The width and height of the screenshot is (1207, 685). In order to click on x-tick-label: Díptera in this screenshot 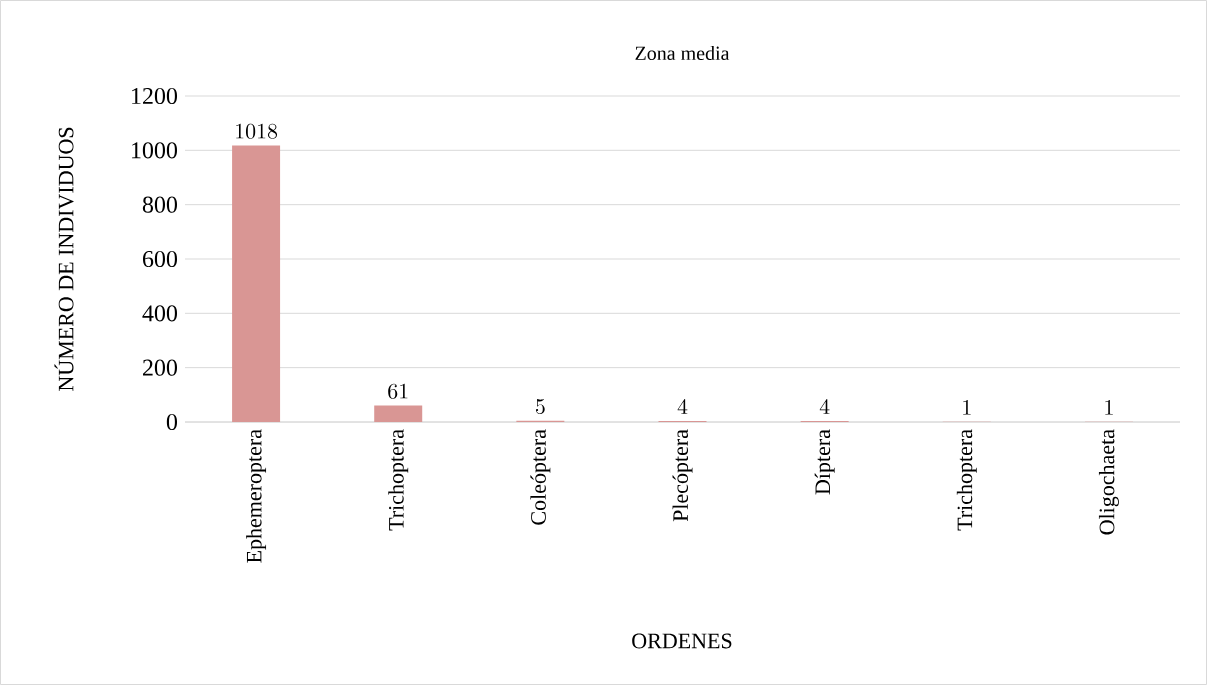, I will do `click(824, 462)`.